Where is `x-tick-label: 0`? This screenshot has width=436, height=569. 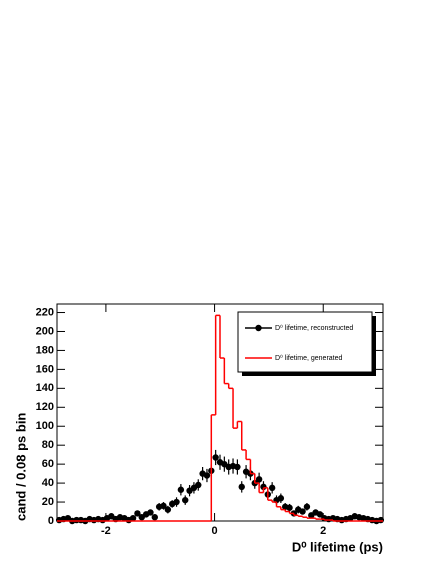
x-tick-label: 0 is located at coordinates (215, 531).